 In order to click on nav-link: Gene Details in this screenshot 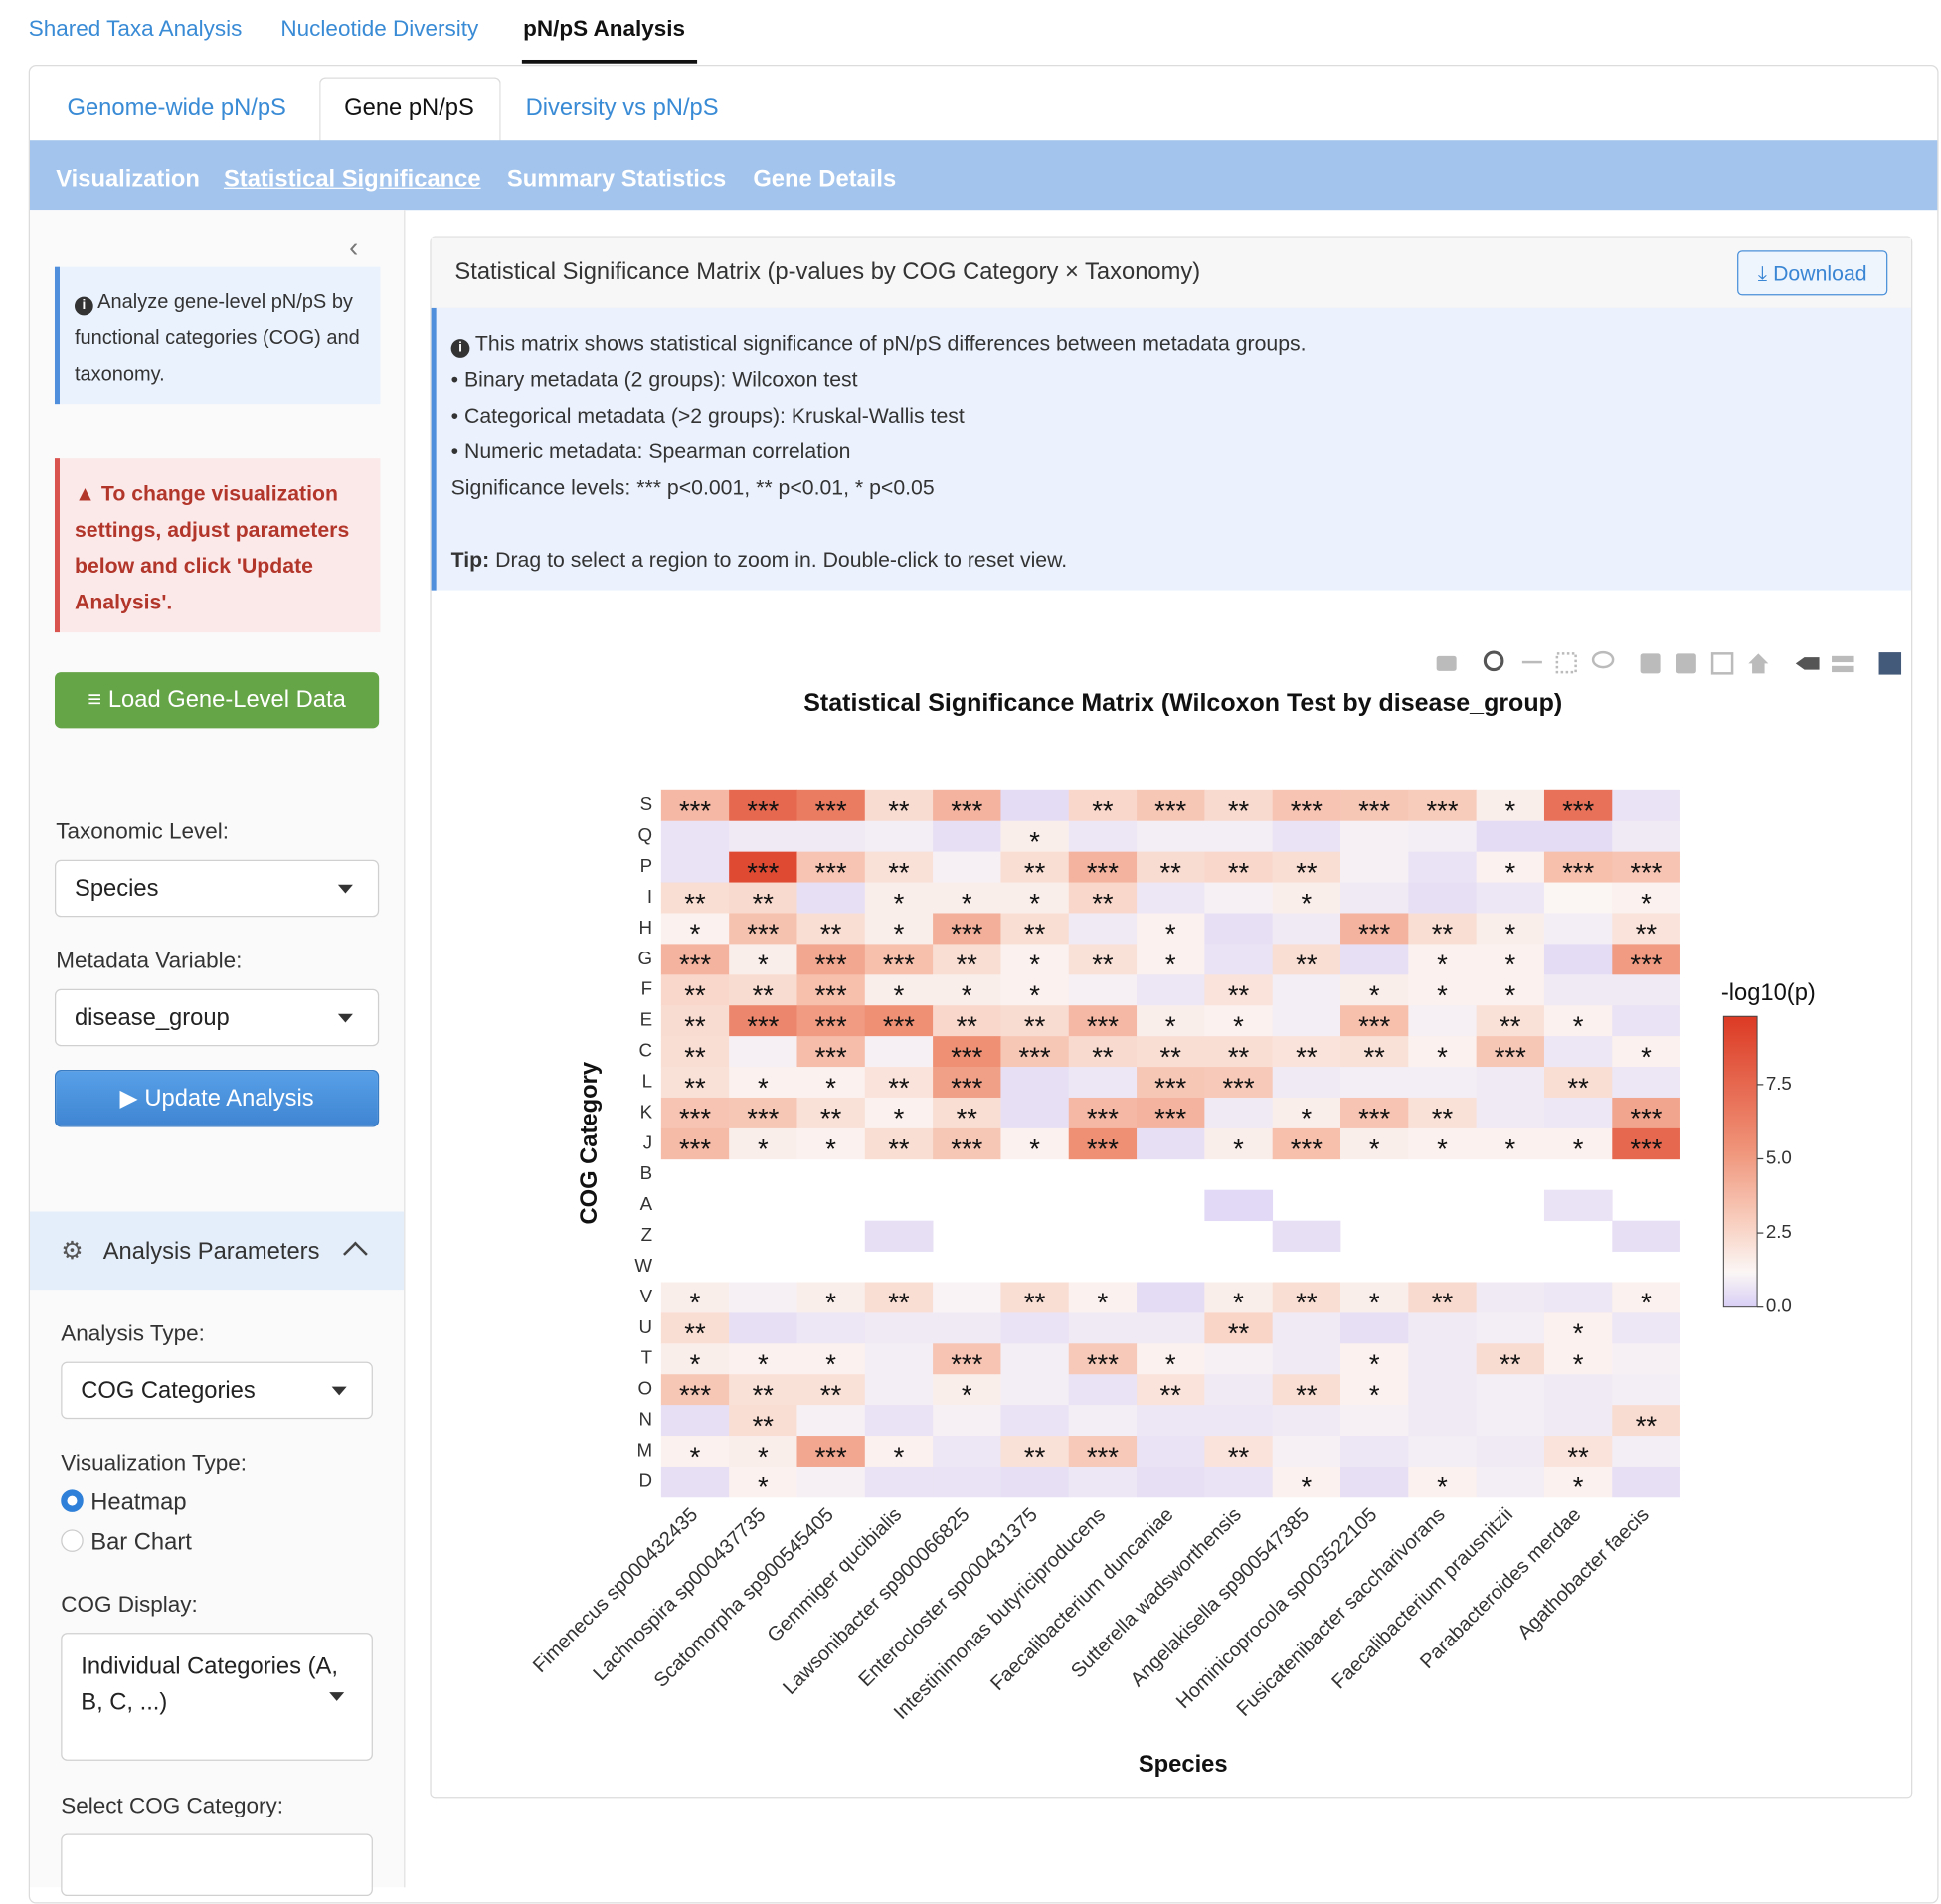, I will do `click(825, 179)`.